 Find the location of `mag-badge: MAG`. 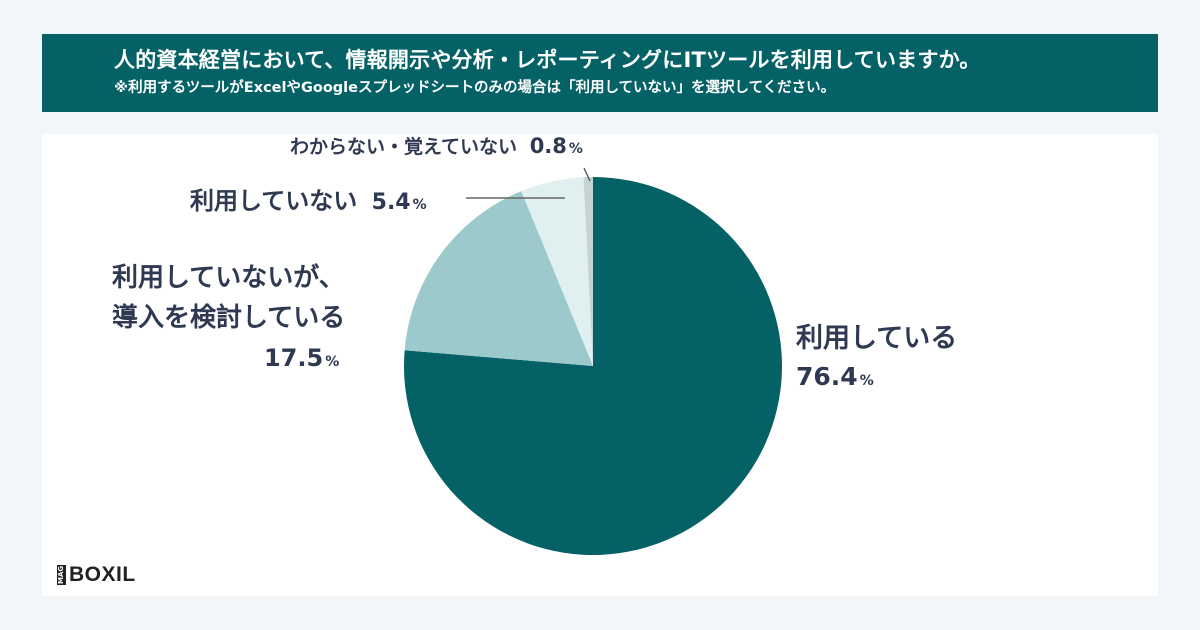

mag-badge: MAG is located at coordinates (61, 575).